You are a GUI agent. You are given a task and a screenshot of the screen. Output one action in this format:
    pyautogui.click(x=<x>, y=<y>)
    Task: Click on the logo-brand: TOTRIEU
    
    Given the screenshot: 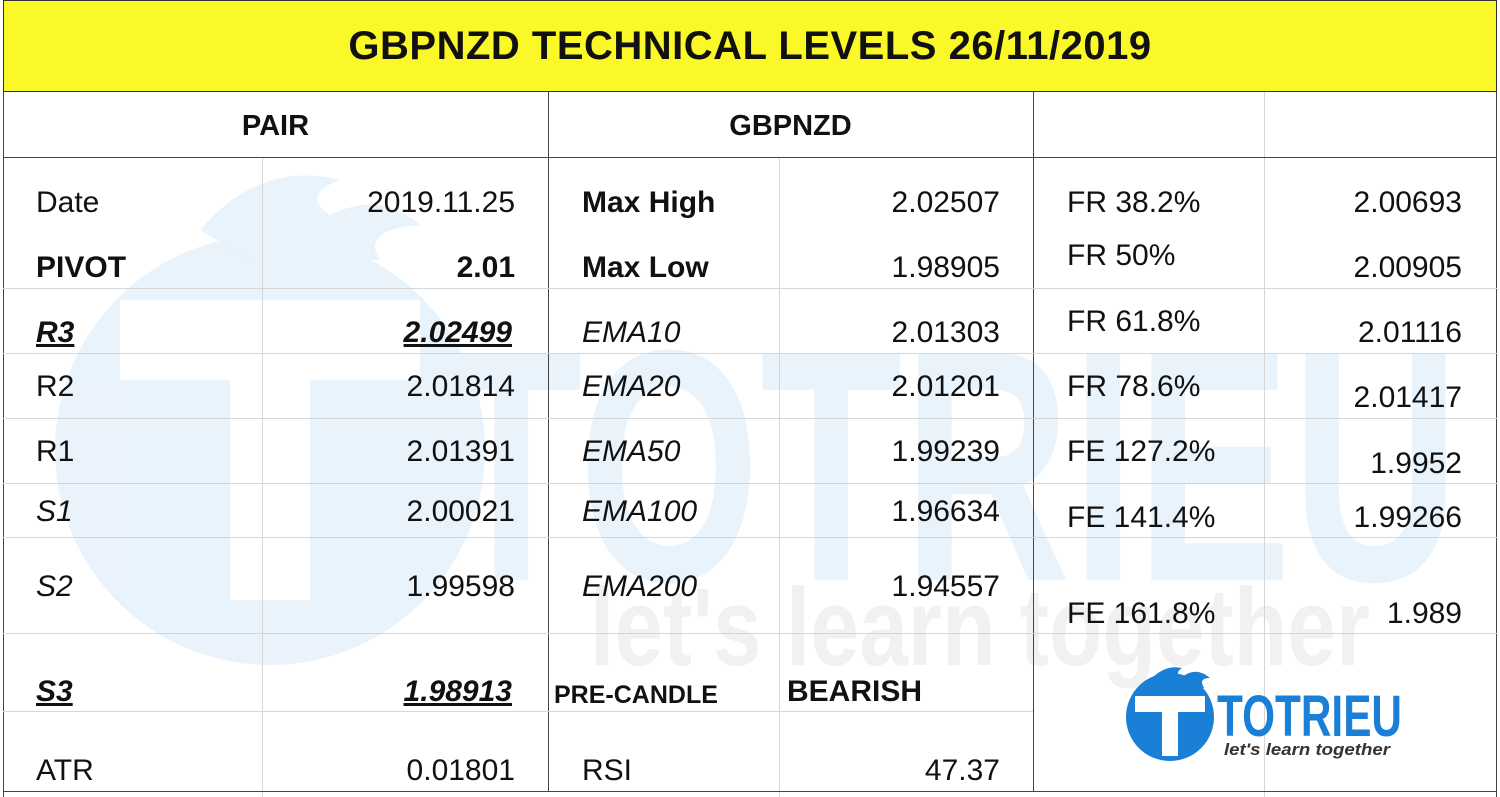 What is the action you would take?
    pyautogui.click(x=1309, y=716)
    